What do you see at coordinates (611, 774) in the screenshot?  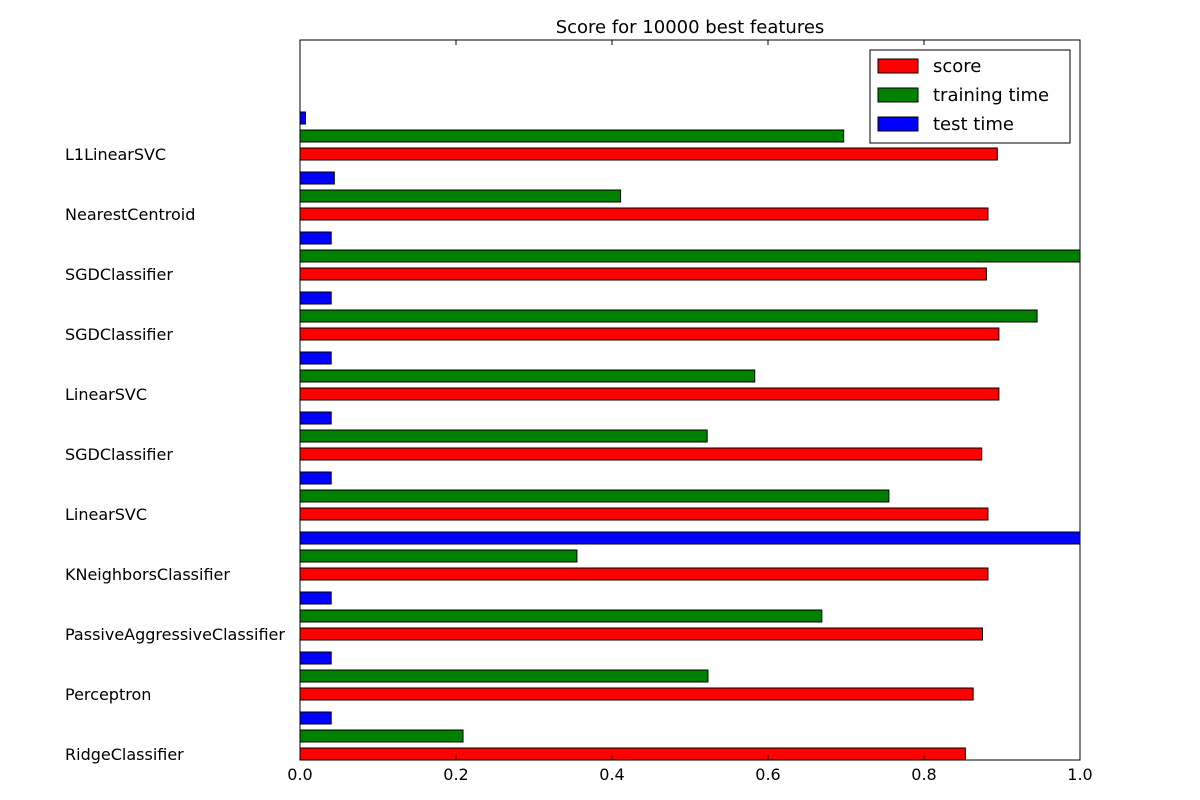 I see `x-tick-label: 0.4` at bounding box center [611, 774].